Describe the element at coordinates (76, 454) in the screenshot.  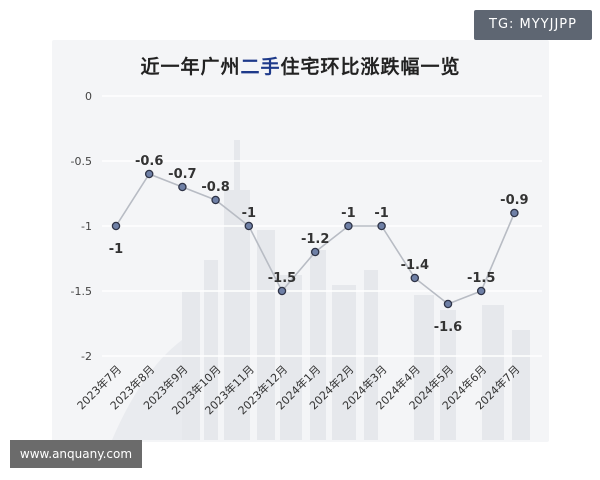
I see `site-watermark-badge: www.anquany.com` at that location.